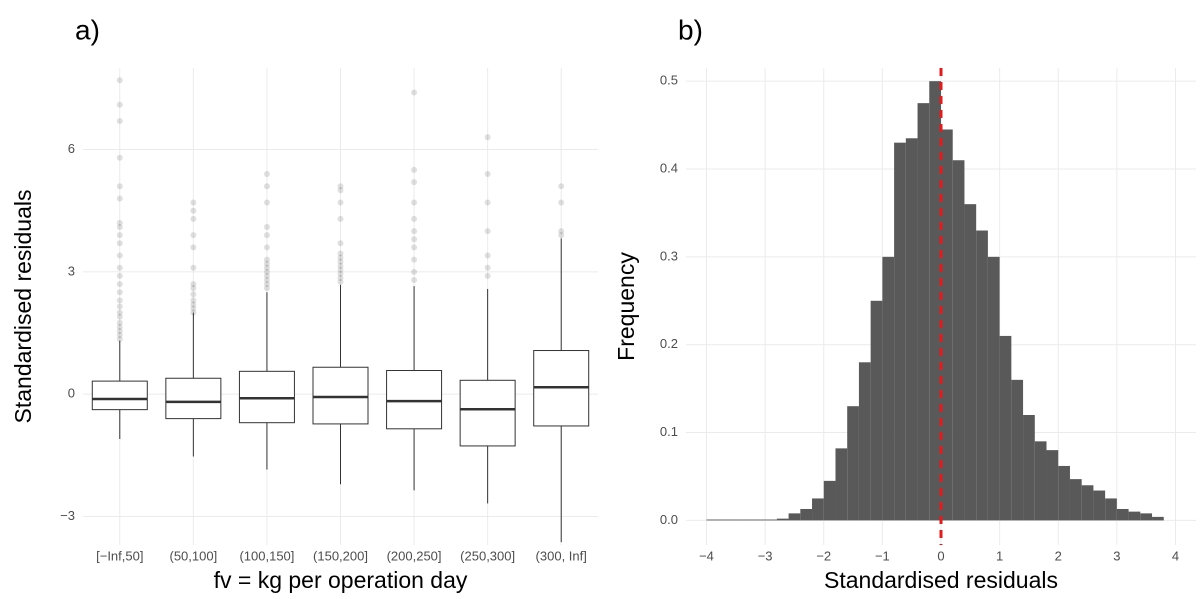 This screenshot has height=599, width=1201. What do you see at coordinates (119, 555) in the screenshot?
I see `x-tick-label: [−Inf,50]` at bounding box center [119, 555].